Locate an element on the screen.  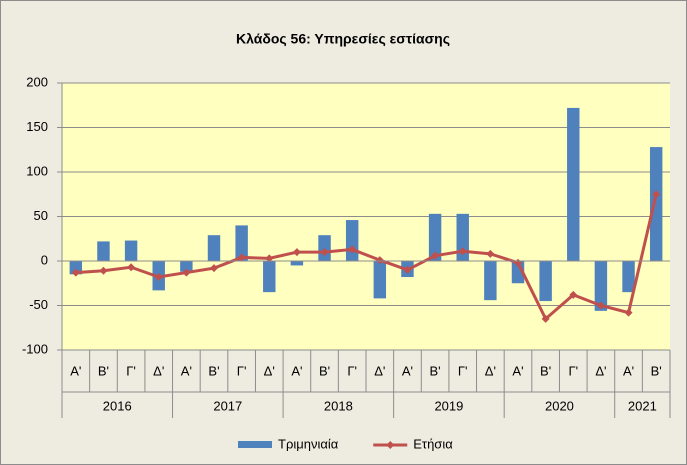
group-label: 2018 is located at coordinates (338, 405).